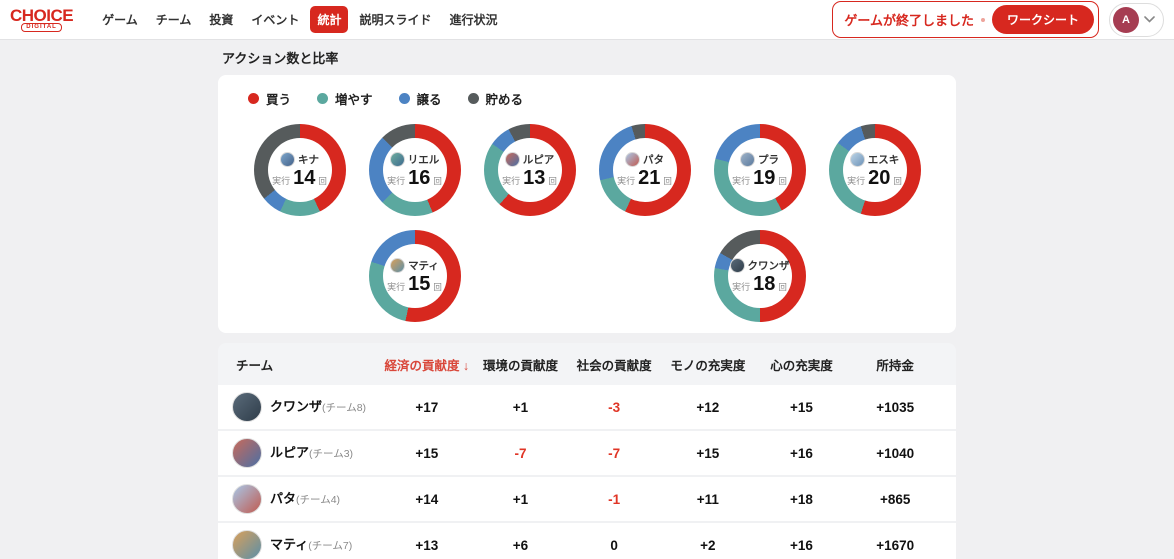  What do you see at coordinates (879, 178) in the screenshot?
I see `count-value: 20` at bounding box center [879, 178].